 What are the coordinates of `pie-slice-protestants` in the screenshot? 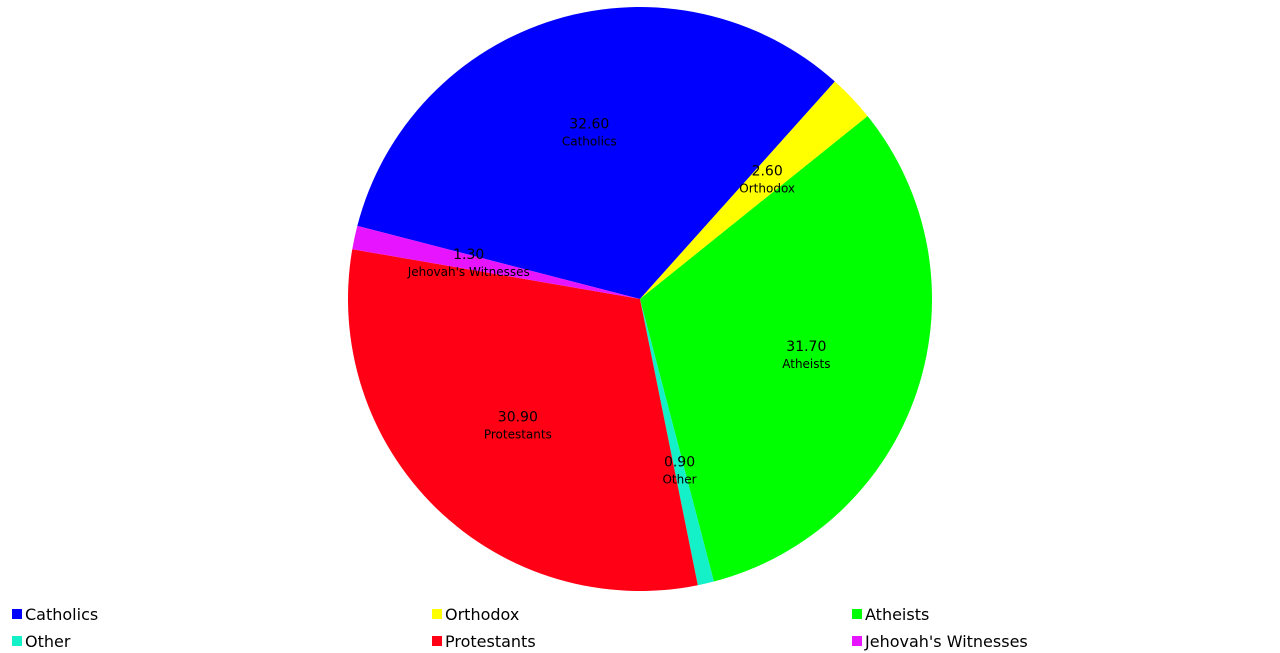 It's located at (523, 420).